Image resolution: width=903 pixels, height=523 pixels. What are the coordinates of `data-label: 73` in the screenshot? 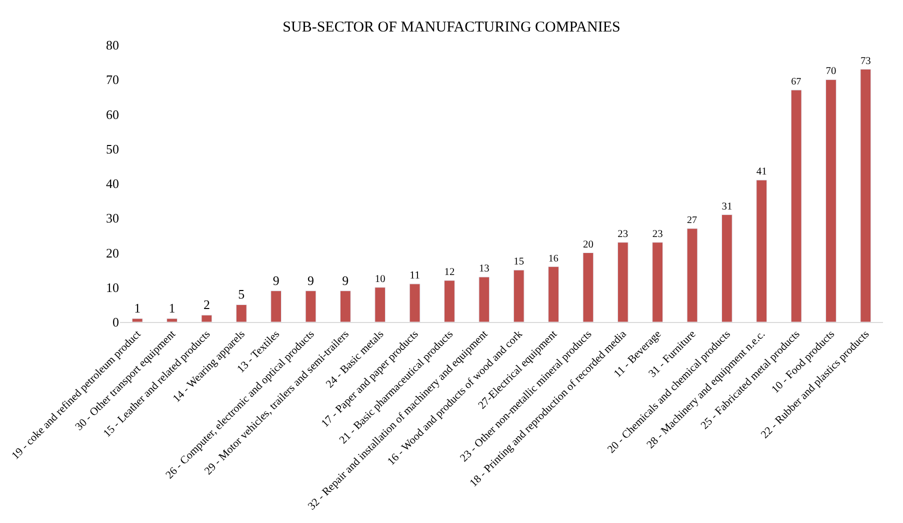 It's located at (865, 61).